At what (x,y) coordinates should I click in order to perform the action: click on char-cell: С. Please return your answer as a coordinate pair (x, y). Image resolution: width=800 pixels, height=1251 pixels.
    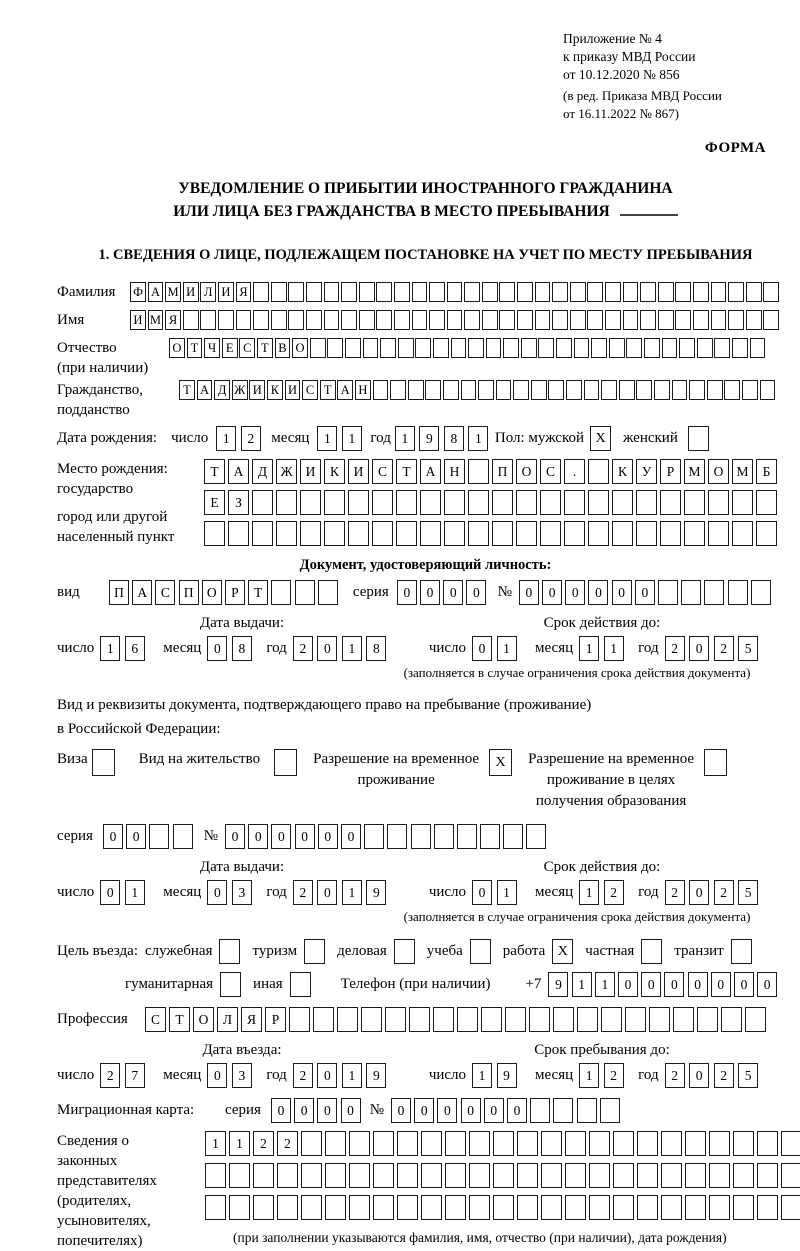
    Looking at the image, I should click on (310, 390).